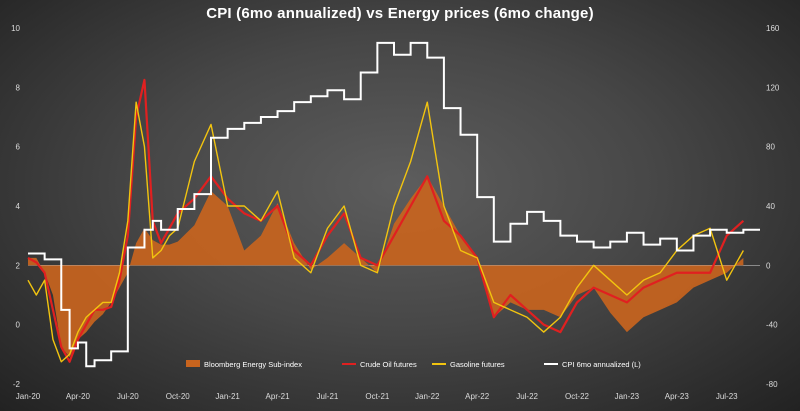 Image resolution: width=800 pixels, height=411 pixels. I want to click on legend-label: Gasoline futures, so click(477, 364).